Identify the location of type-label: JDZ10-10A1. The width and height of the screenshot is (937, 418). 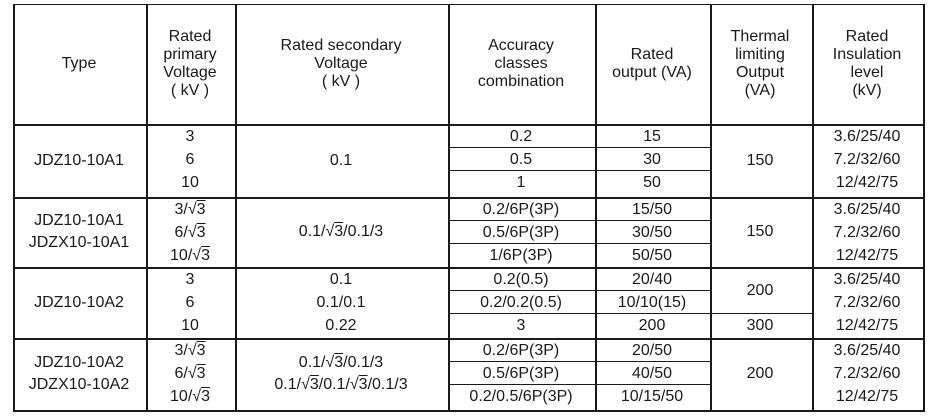
(79, 220).